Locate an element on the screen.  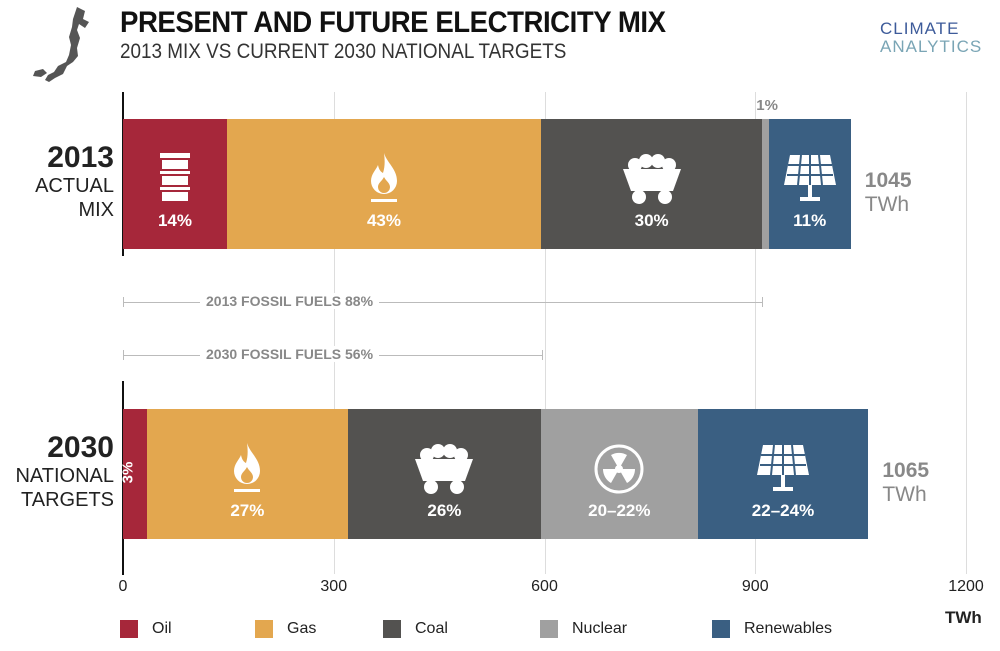
x-axis-unit: TWh is located at coordinates (963, 617).